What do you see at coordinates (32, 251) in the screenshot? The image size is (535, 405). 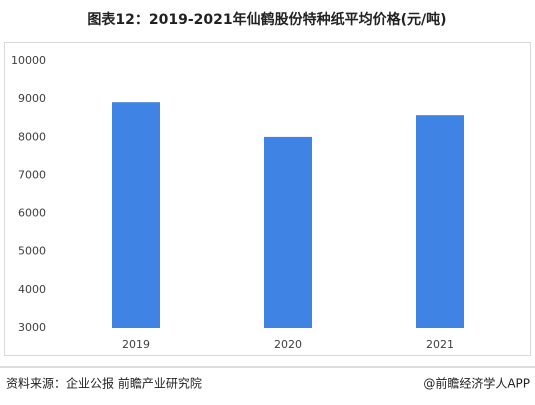 I see `y-tick-label: 5000` at bounding box center [32, 251].